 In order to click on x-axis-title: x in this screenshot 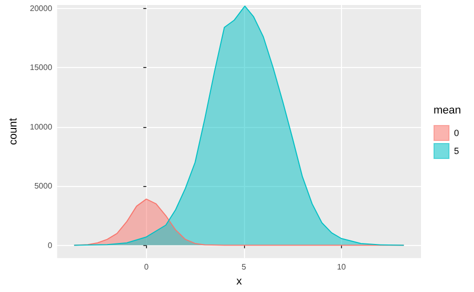, I will do `click(239, 282)`.